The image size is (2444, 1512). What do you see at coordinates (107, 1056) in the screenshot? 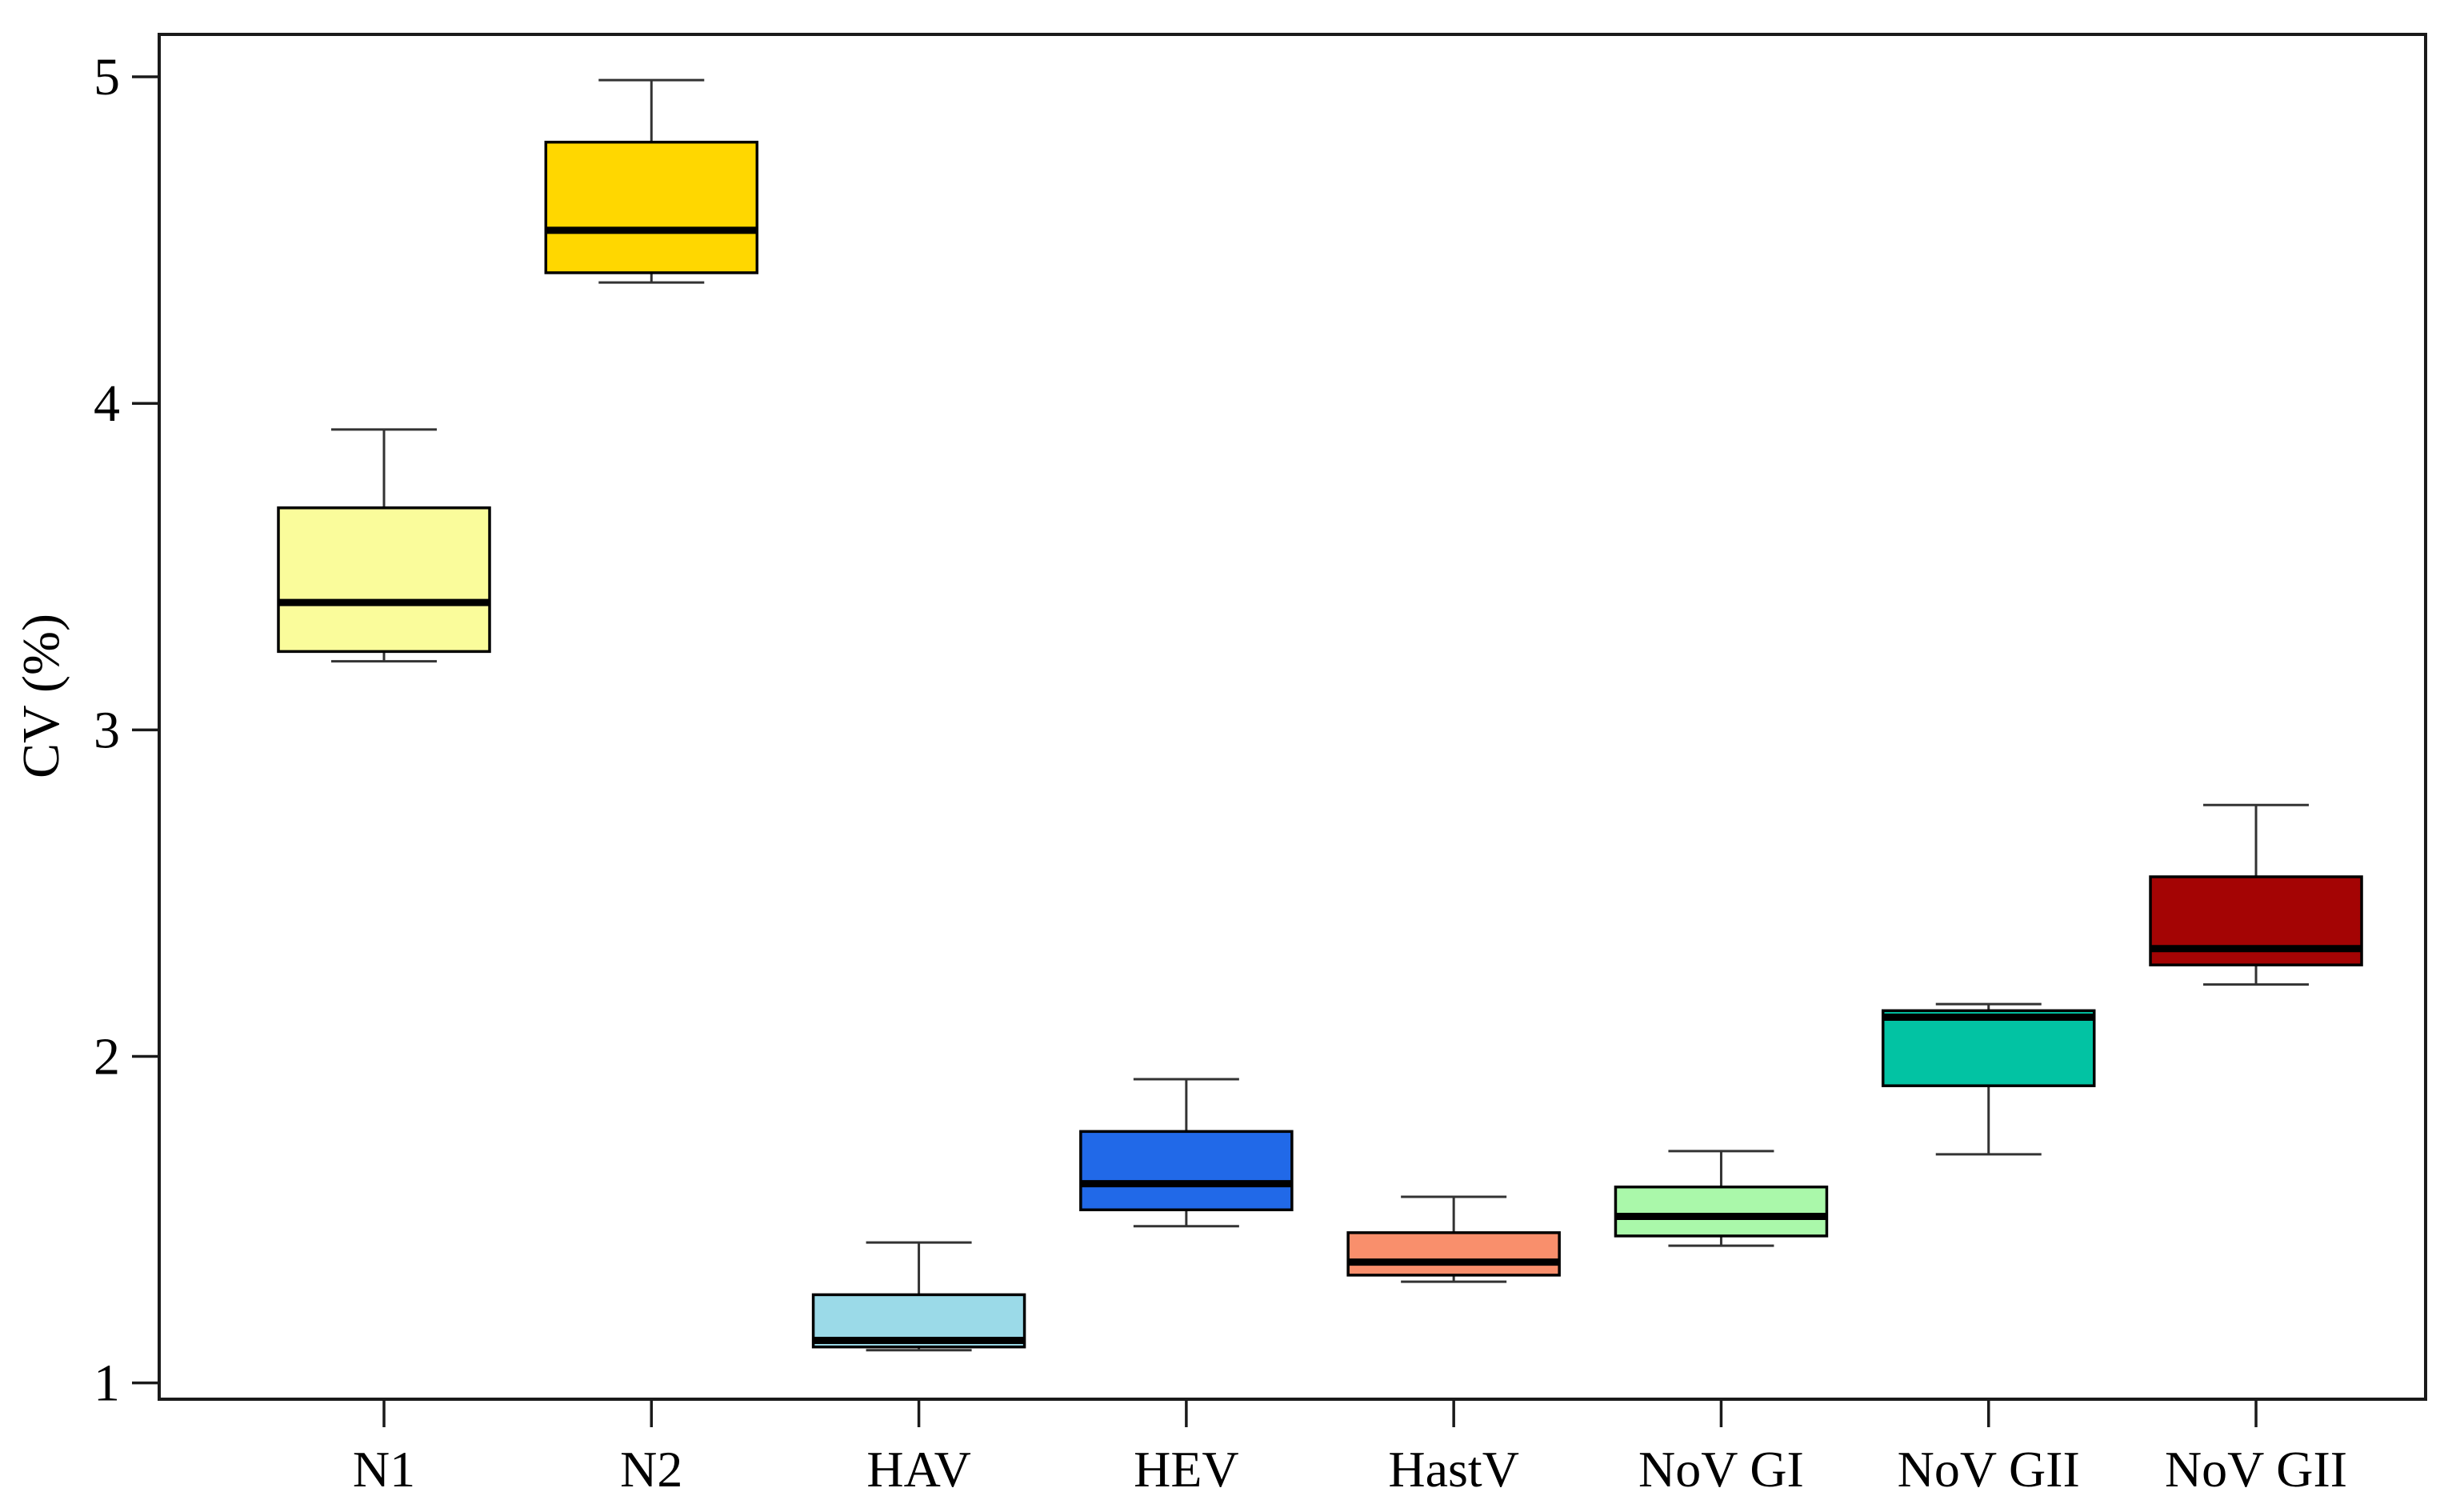
I see `y-tick-label: 2` at bounding box center [107, 1056].